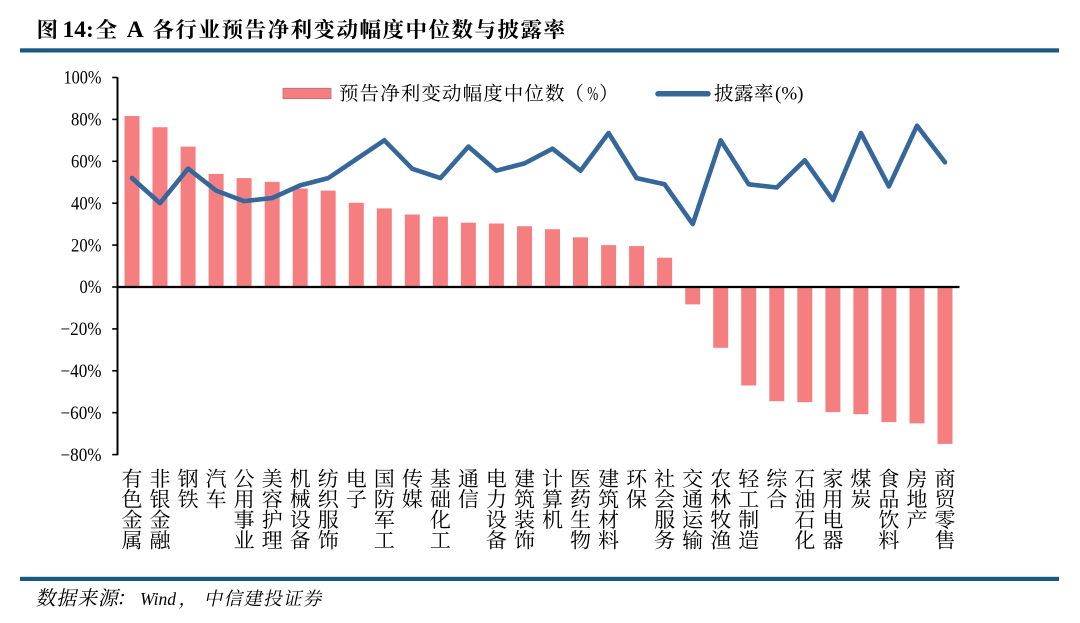  Describe the element at coordinates (81, 414) in the screenshot. I see `svg-text: −60%` at that location.